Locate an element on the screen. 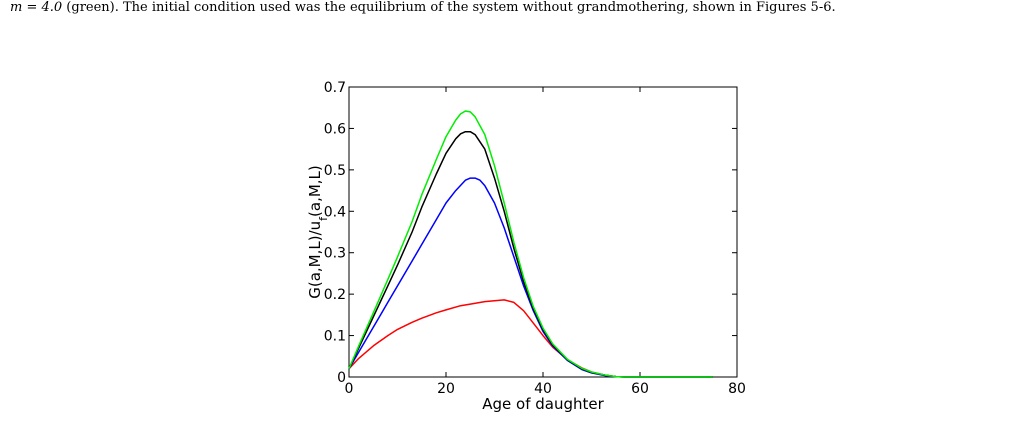  y-tick-label: 0.3 is located at coordinates (335, 254).